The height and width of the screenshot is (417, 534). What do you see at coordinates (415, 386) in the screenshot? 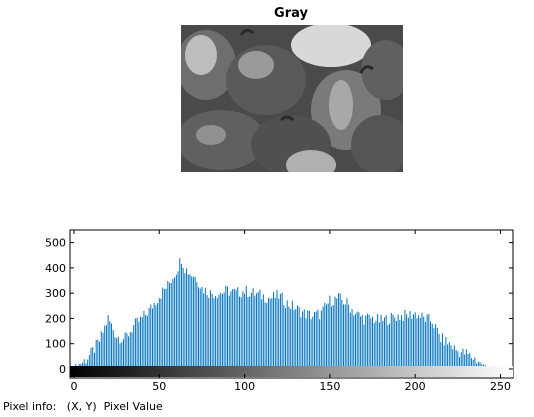
I see `x-tick-label: 200` at bounding box center [415, 386].